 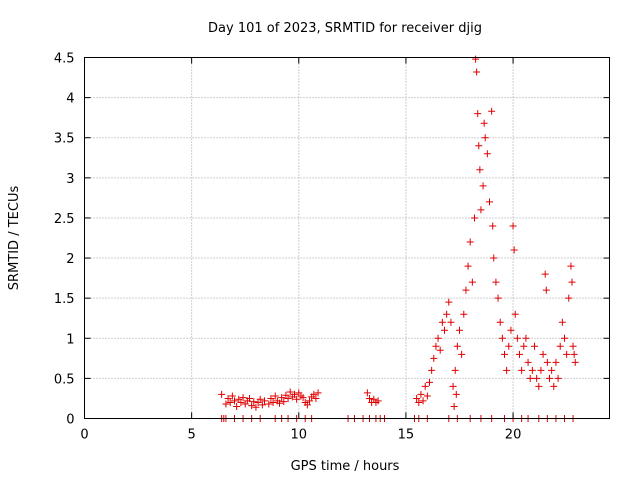 What do you see at coordinates (70, 99) in the screenshot?
I see `y-tick-label: 4` at bounding box center [70, 99].